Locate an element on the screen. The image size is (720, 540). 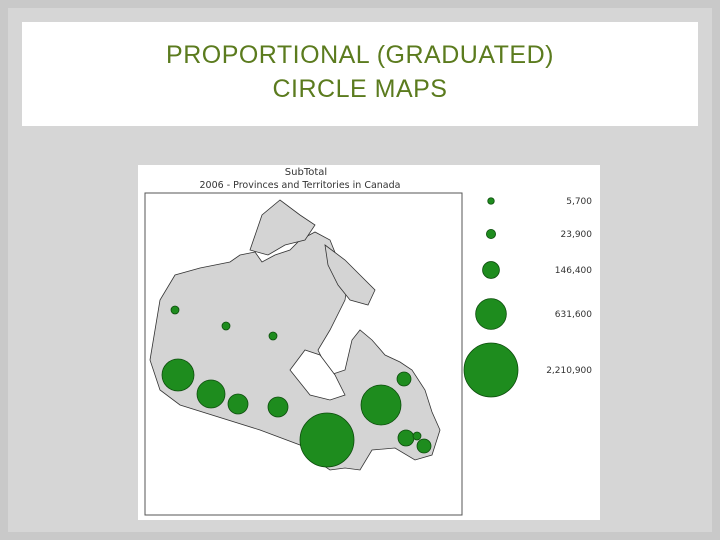
arctic-islands is located at coordinates (282, 227).